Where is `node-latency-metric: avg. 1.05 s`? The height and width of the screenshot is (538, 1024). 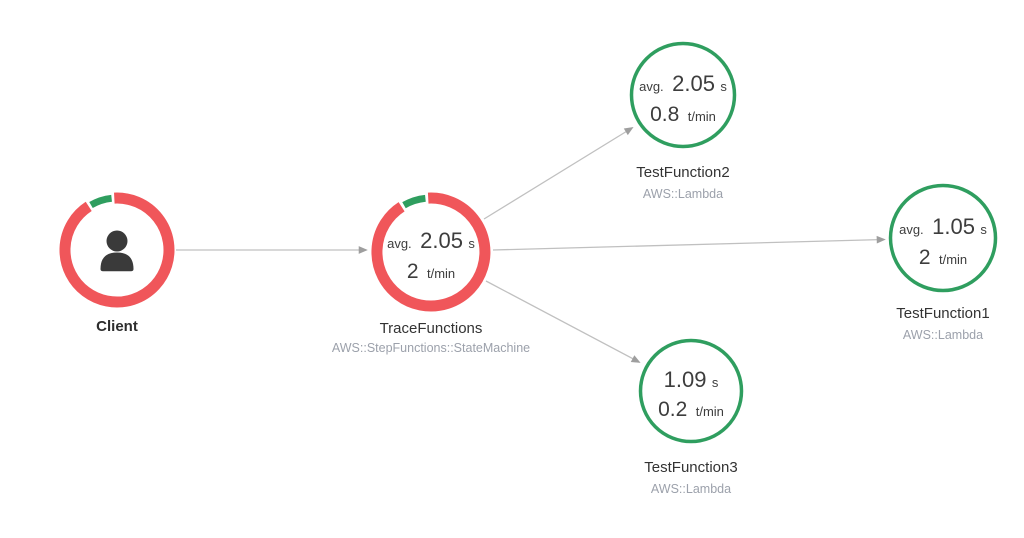 node-latency-metric: avg. 1.05 s is located at coordinates (943, 226).